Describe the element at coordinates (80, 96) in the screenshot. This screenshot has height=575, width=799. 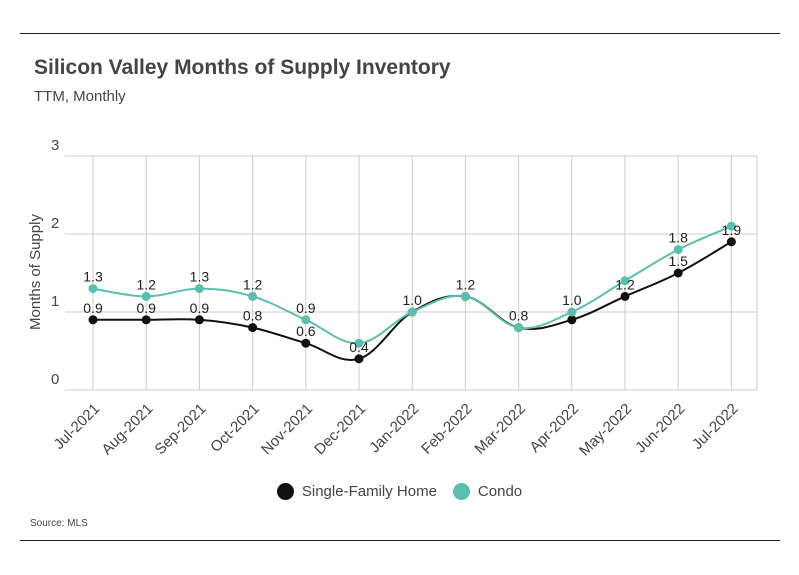
I see `chart-subtitle: TTM, Monthly` at that location.